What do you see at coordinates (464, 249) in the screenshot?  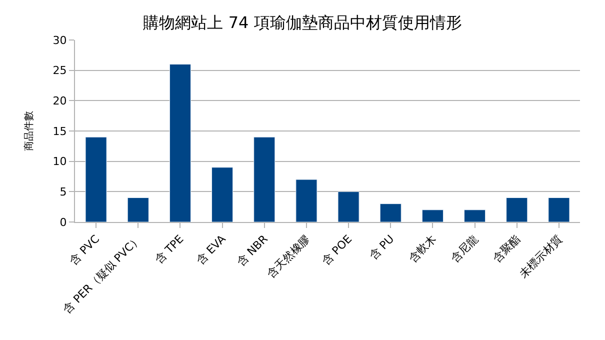 I see `x-tick-label: 含尼龍` at bounding box center [464, 249].